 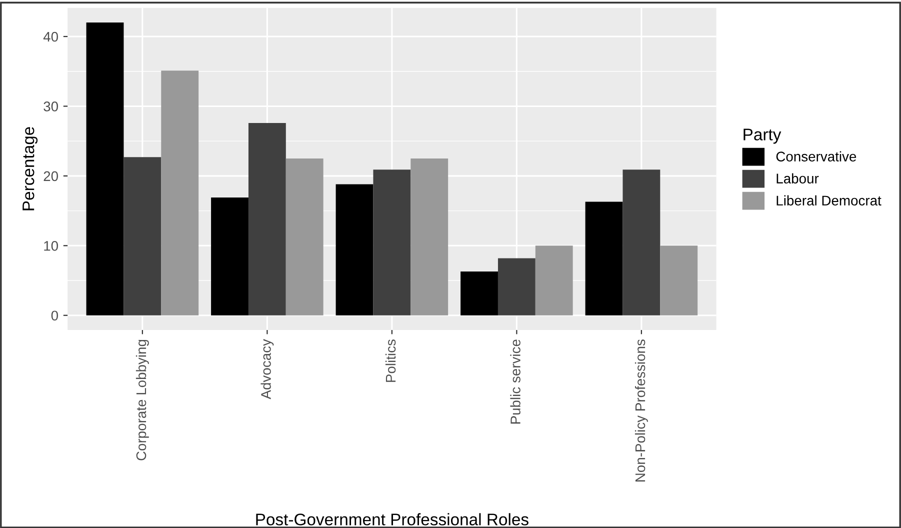 What do you see at coordinates (30, 168) in the screenshot?
I see `y-axis-title: Percentage` at bounding box center [30, 168].